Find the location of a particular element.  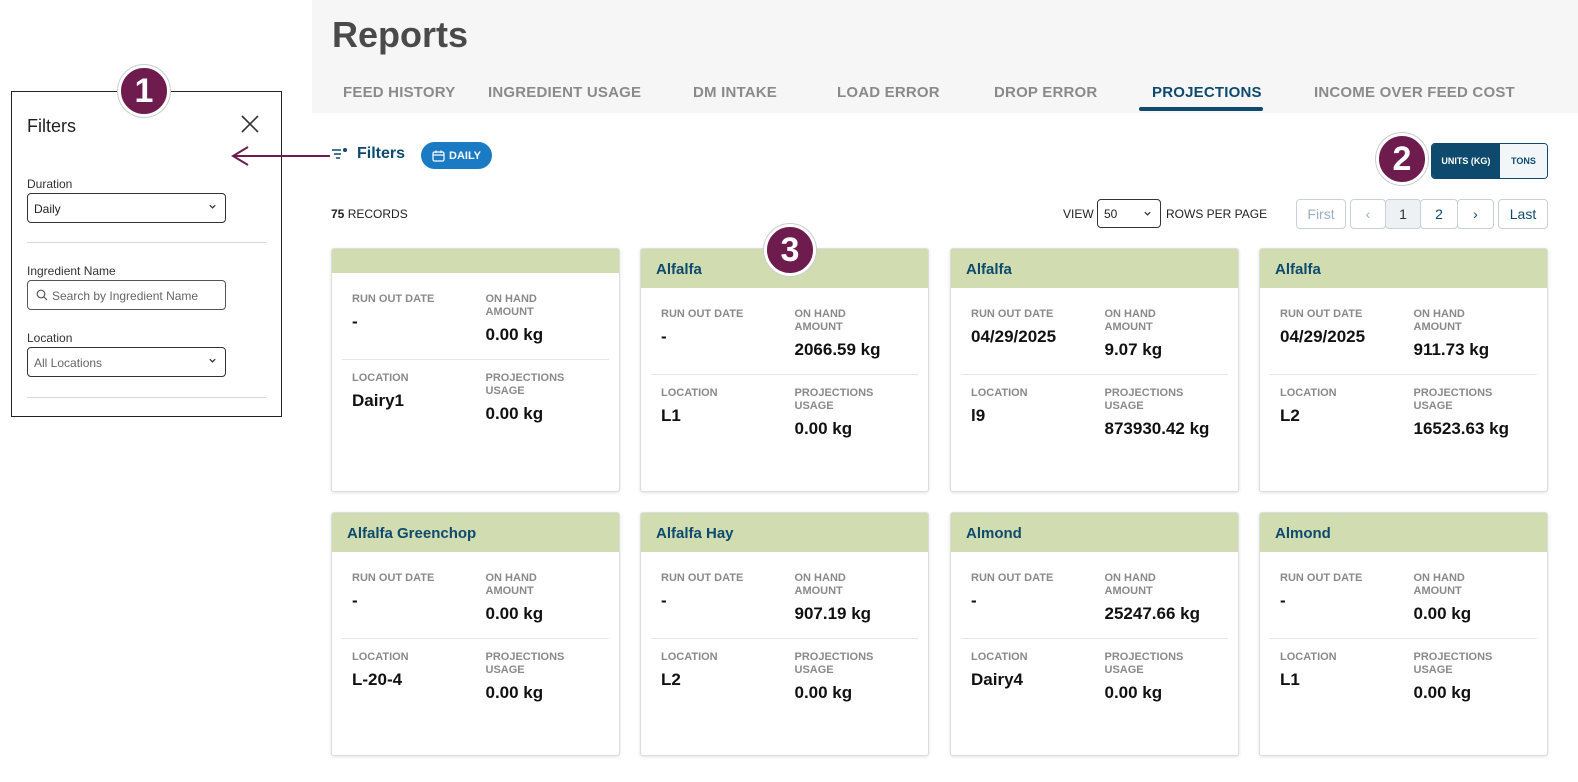

projections-usage-value: 873930.42 kg is located at coordinates (1157, 428).